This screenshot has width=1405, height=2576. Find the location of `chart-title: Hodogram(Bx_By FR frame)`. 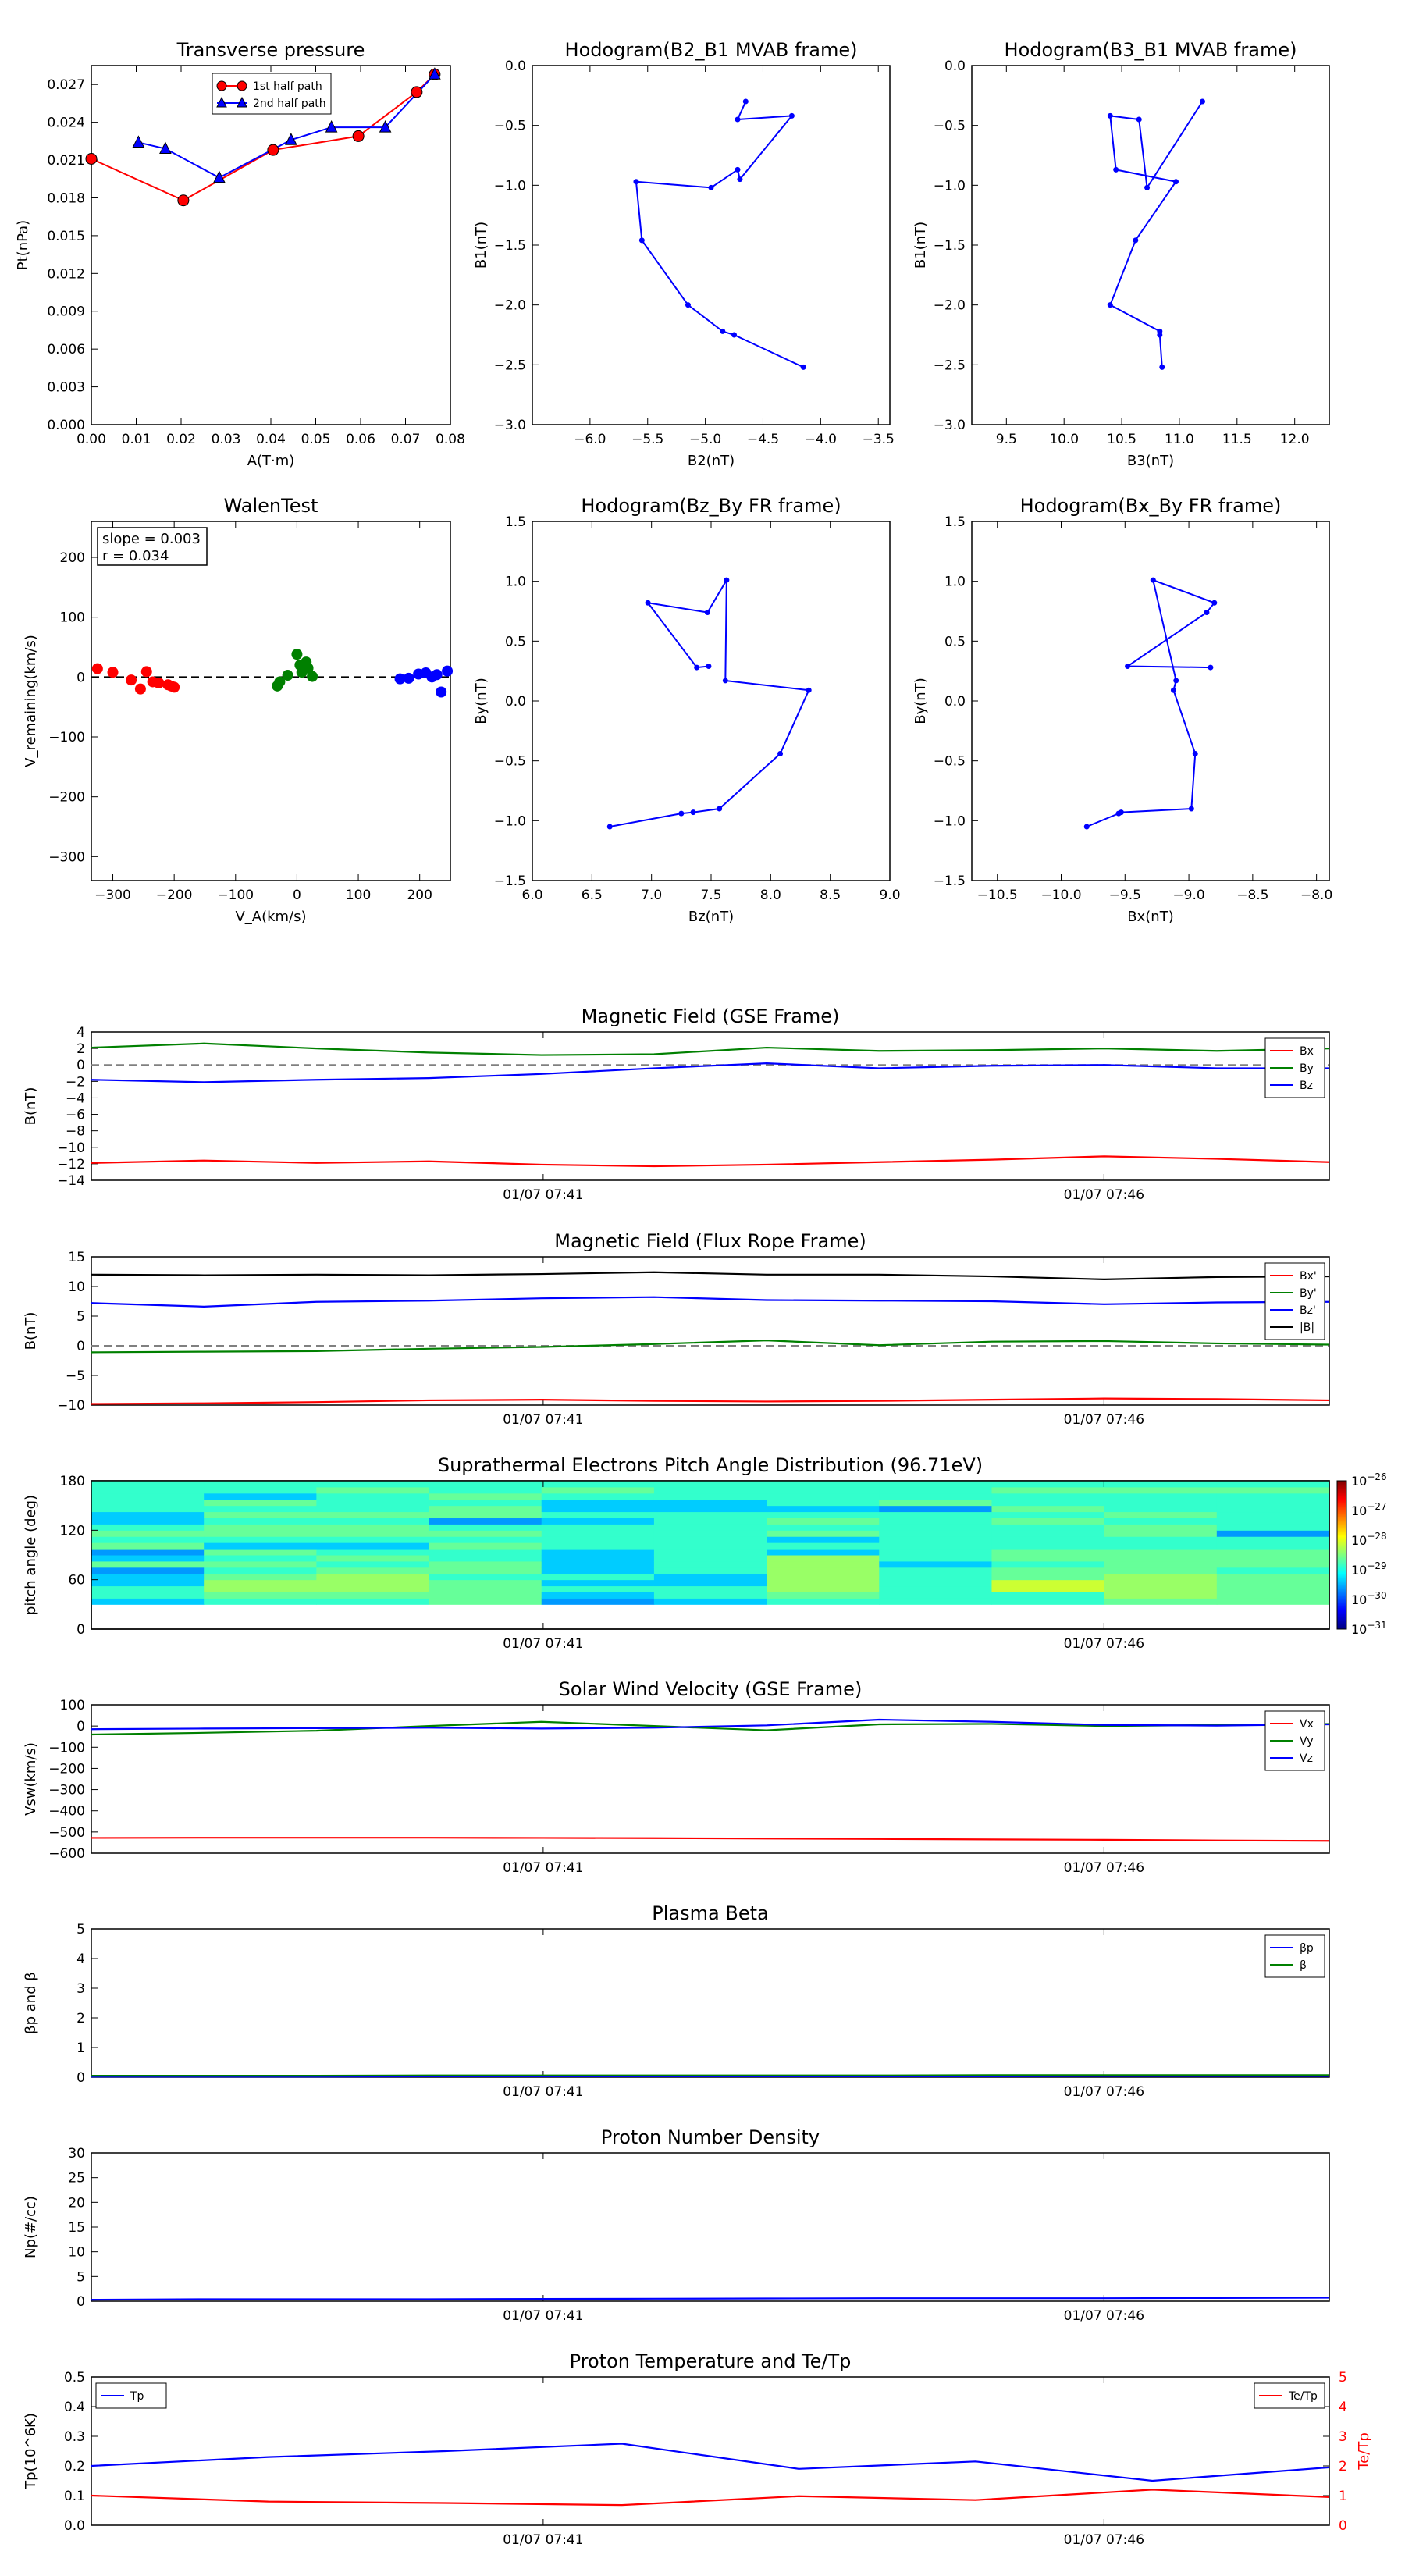

chart-title: Hodogram(Bx_By FR frame) is located at coordinates (1151, 506).